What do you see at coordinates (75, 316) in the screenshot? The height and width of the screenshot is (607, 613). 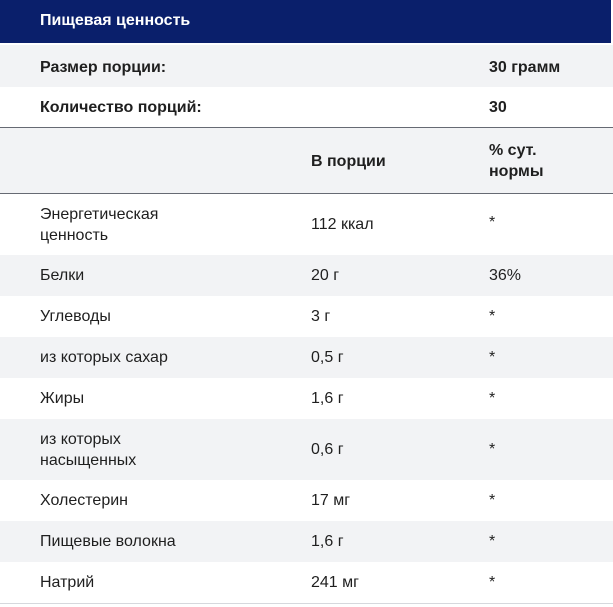 I see `nutrient-name: Углеводы` at bounding box center [75, 316].